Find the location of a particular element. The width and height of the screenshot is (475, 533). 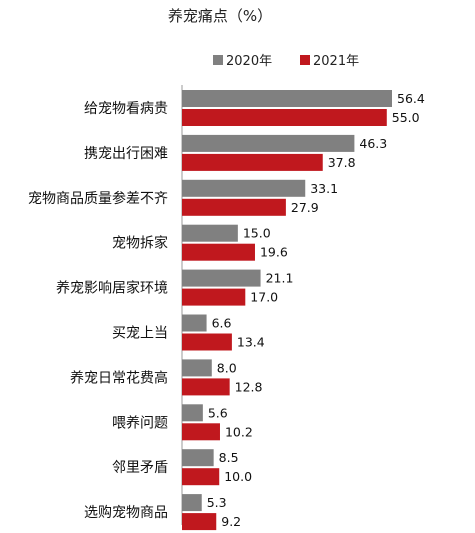

category-label: 养宠影响居家环境 is located at coordinates (112, 288).